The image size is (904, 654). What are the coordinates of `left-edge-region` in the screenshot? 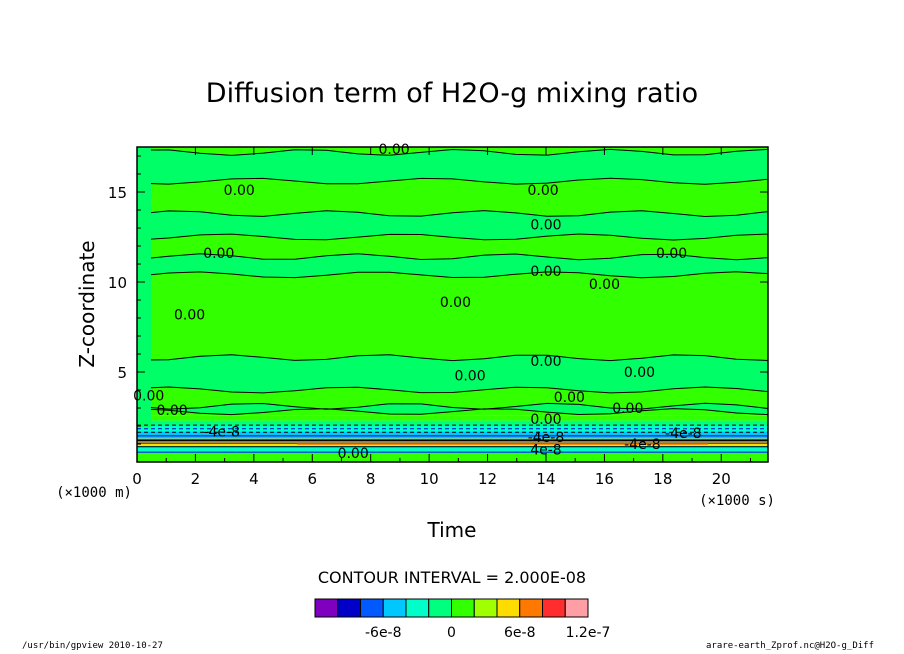 It's located at (144, 287).